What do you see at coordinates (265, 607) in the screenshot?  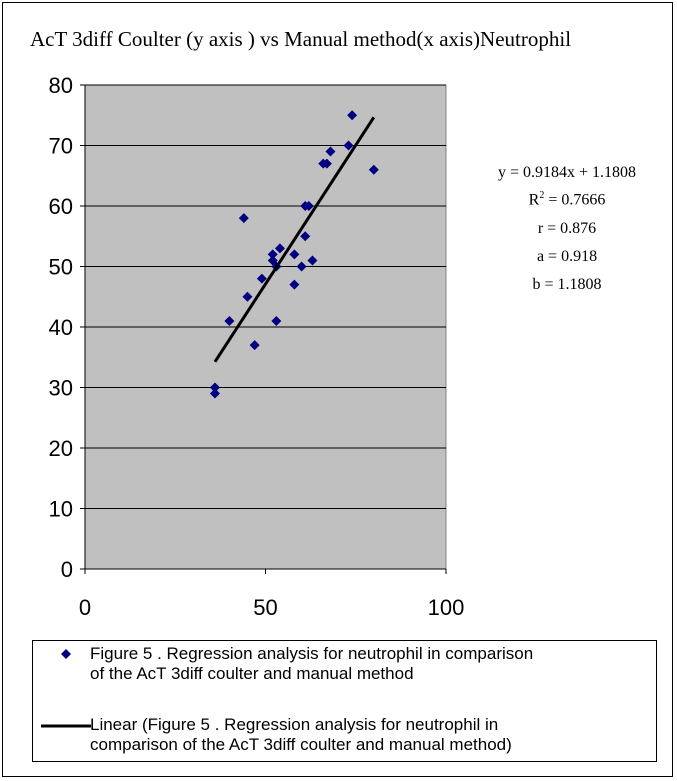 I see `x-tick-label: 50` at bounding box center [265, 607].